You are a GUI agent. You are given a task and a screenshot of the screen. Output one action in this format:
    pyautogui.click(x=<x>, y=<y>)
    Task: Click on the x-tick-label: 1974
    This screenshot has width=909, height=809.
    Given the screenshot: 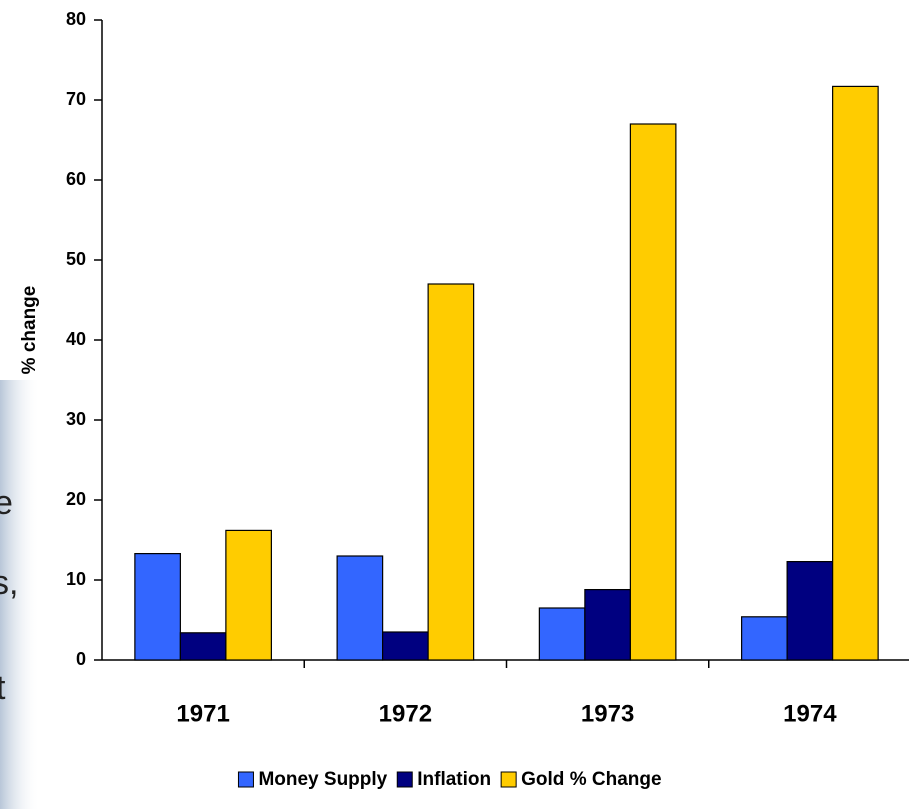 What is the action you would take?
    pyautogui.click(x=810, y=713)
    